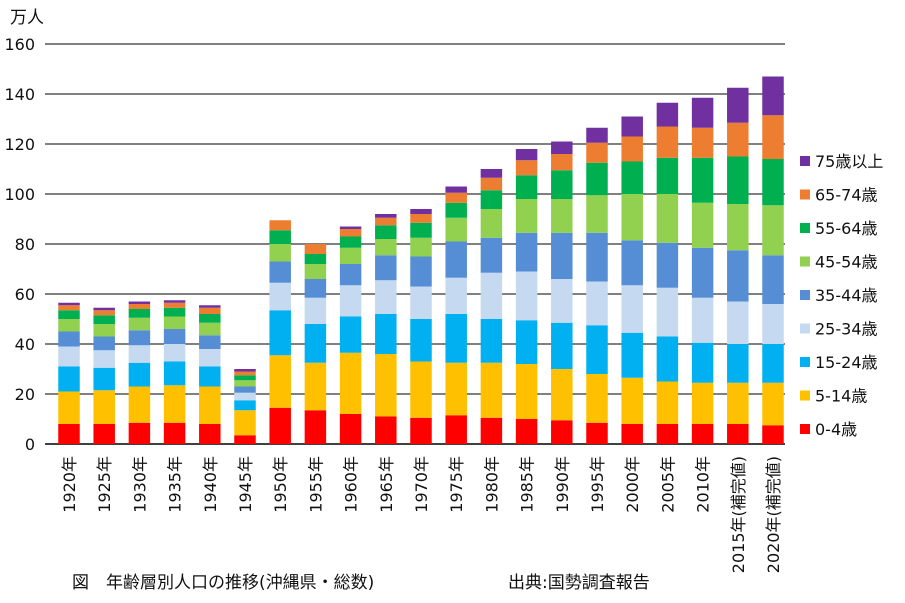 This screenshot has width=905, height=603. Describe the element at coordinates (597, 484) in the screenshot. I see `x-tick-label: 1995年` at that location.